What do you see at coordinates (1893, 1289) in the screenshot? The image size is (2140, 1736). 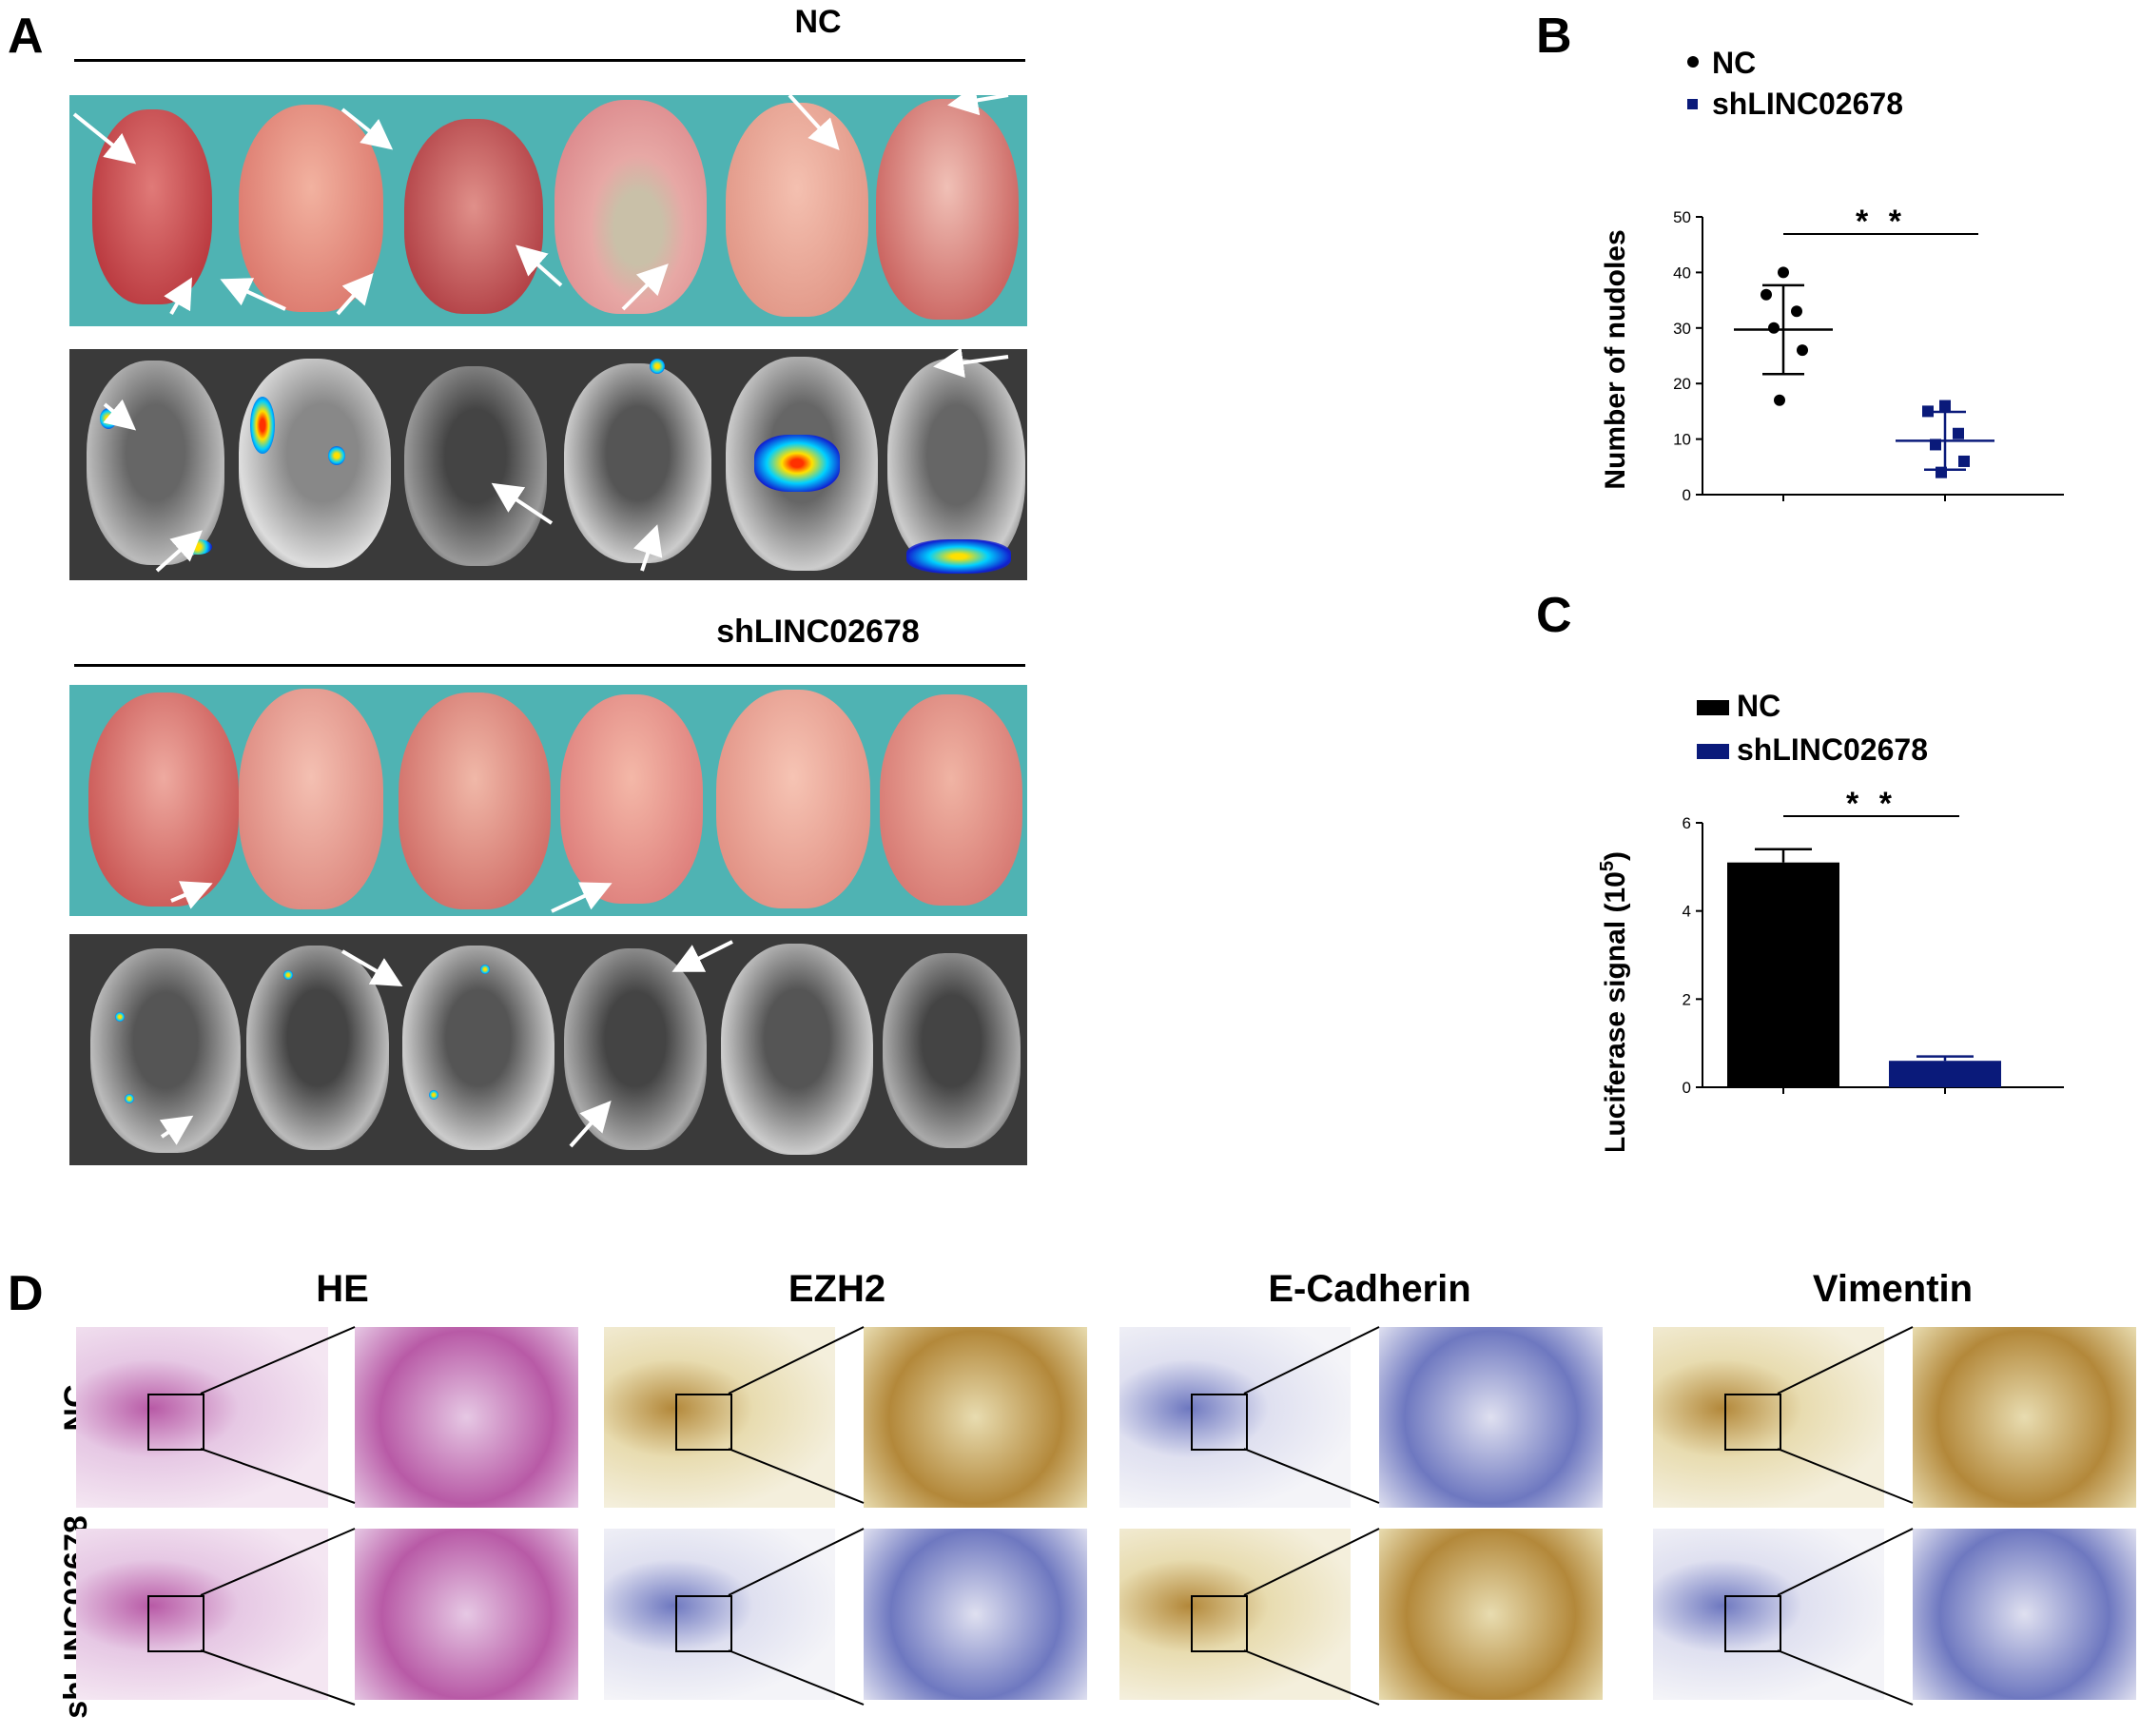 I see `stain-title-vimentin: Vimentin` at bounding box center [1893, 1289].